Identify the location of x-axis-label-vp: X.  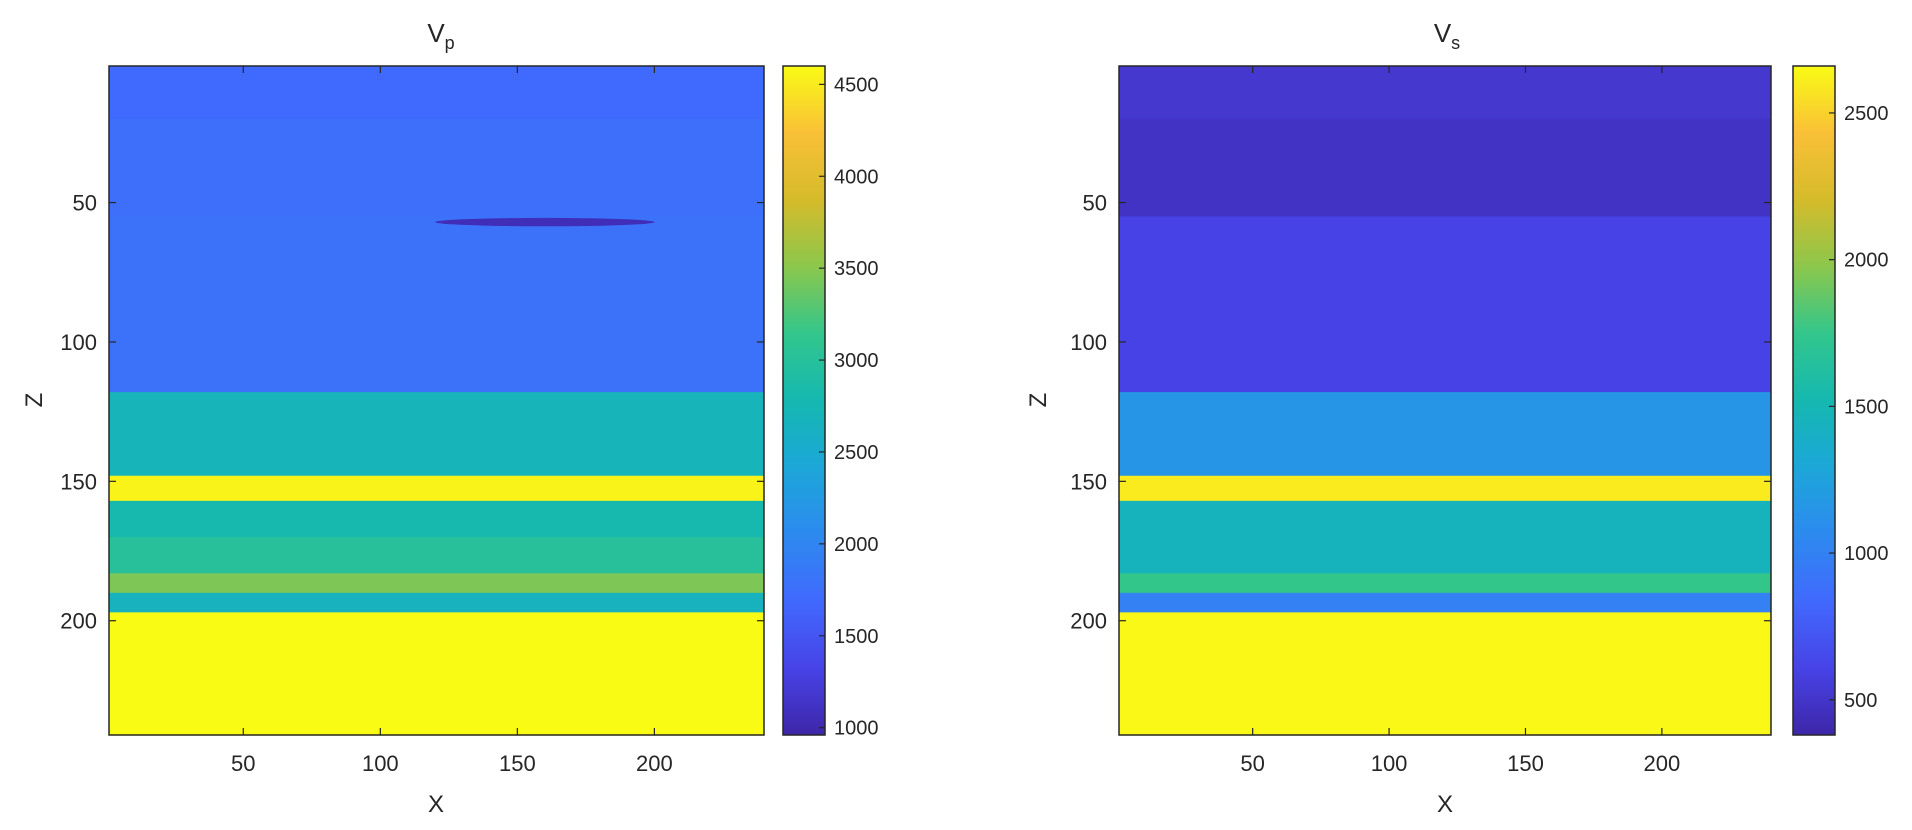
(436, 804).